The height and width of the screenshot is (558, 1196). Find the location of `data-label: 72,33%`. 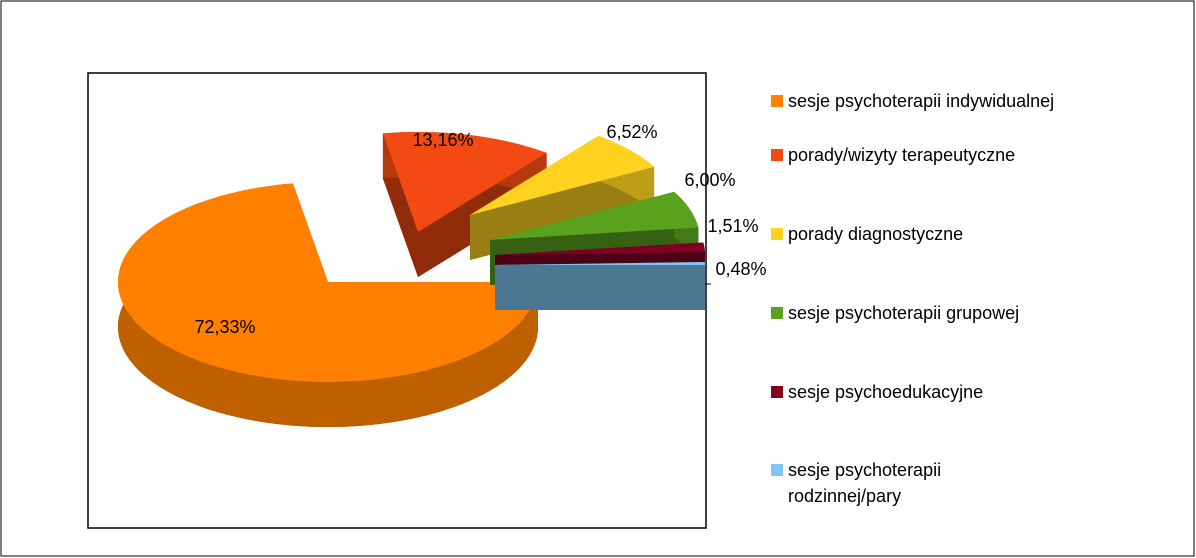

data-label: 72,33% is located at coordinates (224, 327).